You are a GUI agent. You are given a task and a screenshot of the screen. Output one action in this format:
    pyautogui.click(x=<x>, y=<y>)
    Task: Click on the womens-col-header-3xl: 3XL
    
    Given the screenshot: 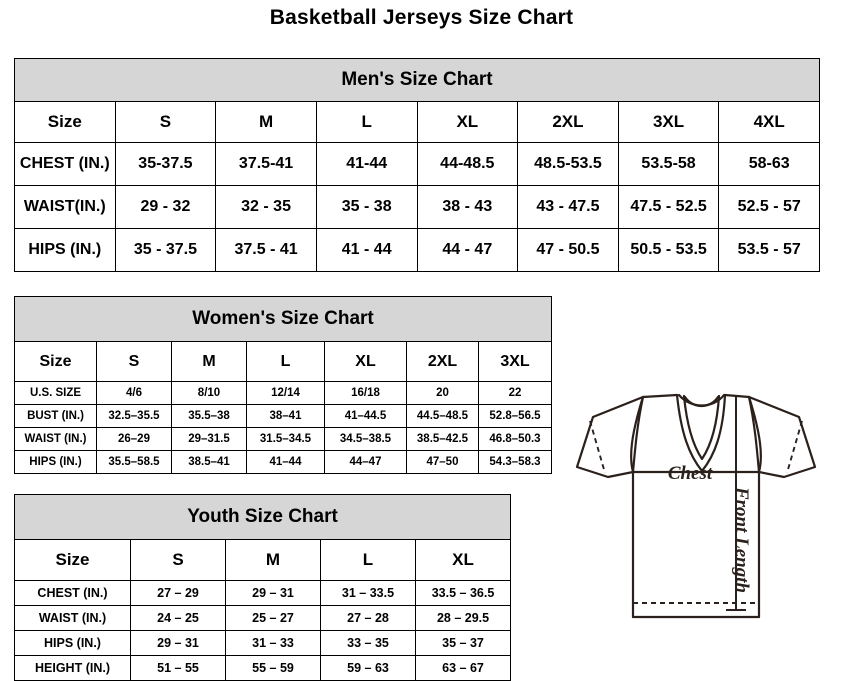 What is the action you would take?
    pyautogui.click(x=515, y=361)
    